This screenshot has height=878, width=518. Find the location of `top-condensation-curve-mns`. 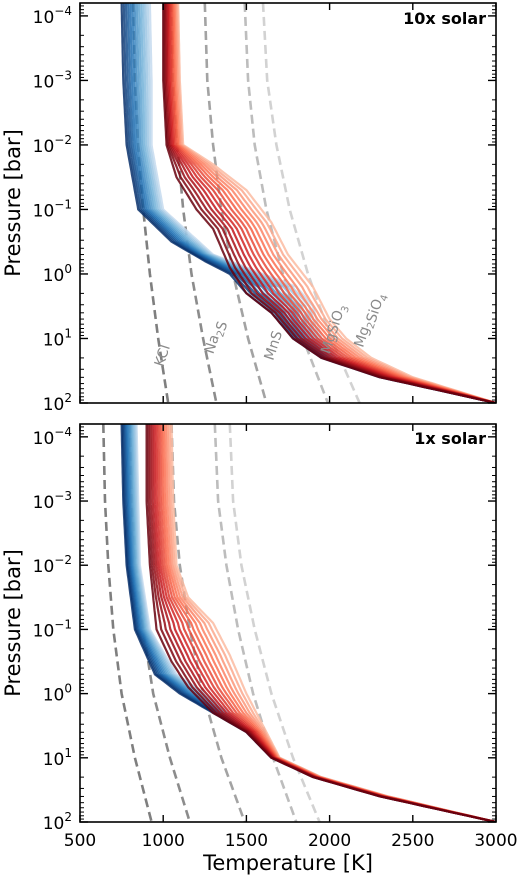

top-condensation-curve-mns is located at coordinates (235, 203).